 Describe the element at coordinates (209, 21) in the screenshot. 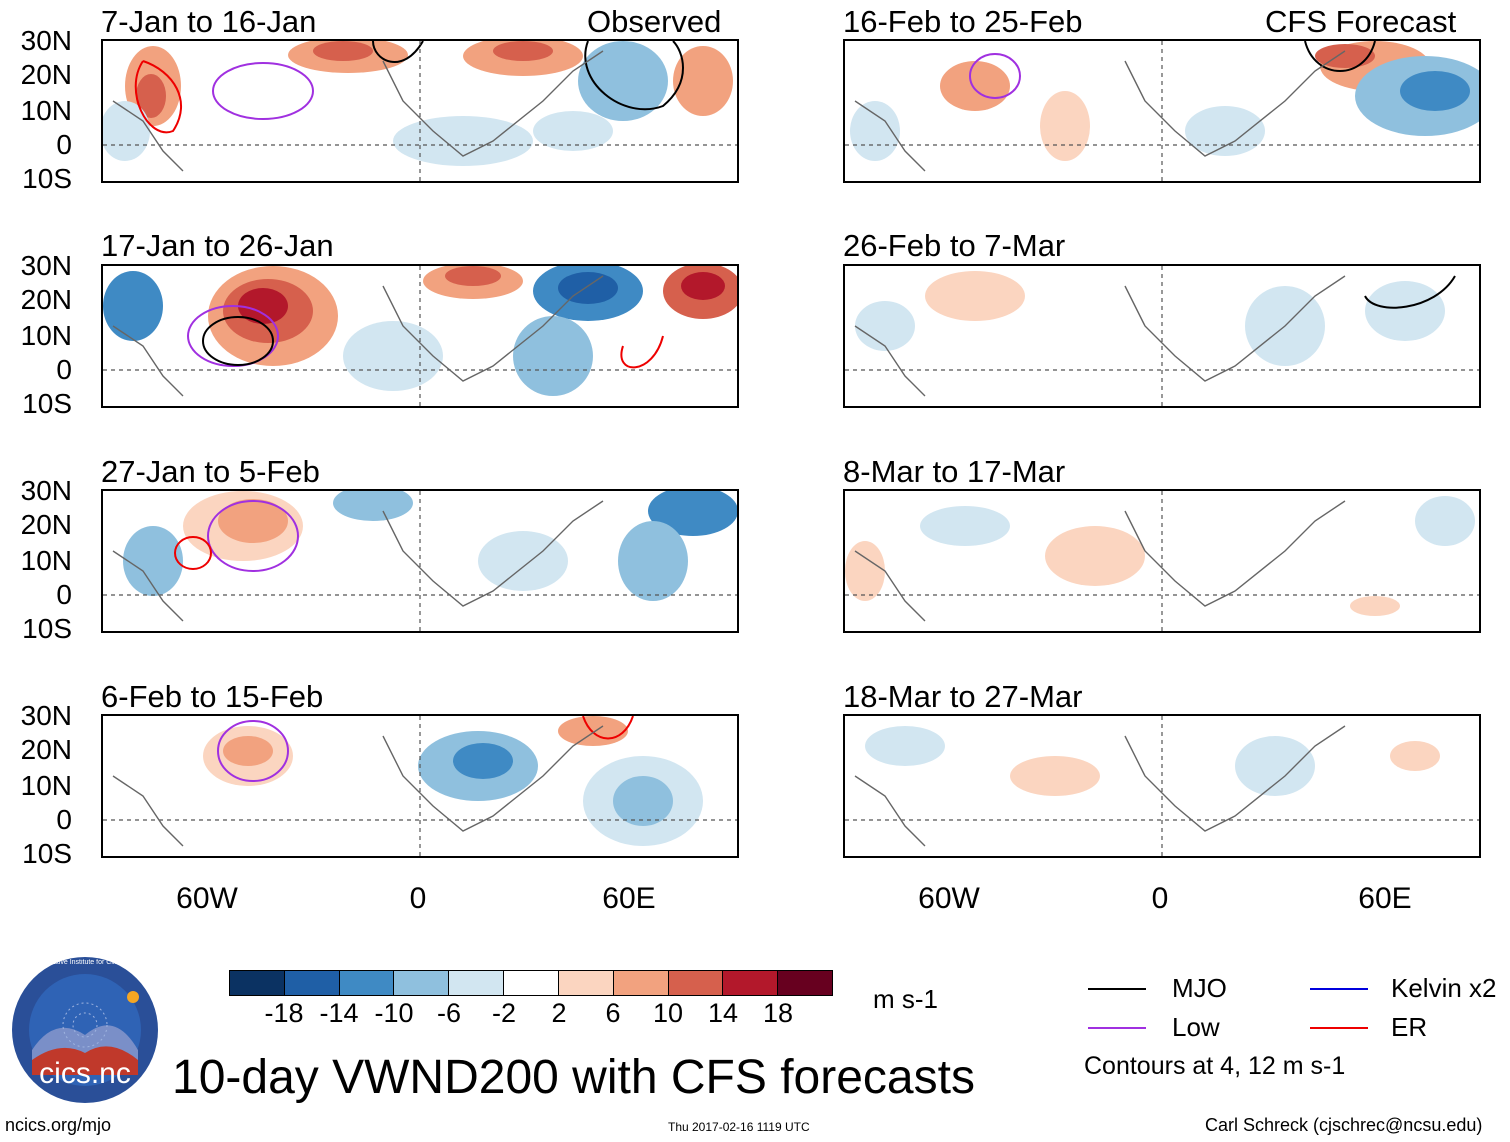

I see `panel-title-obs-1: 7-Jan to 16-Jan` at that location.